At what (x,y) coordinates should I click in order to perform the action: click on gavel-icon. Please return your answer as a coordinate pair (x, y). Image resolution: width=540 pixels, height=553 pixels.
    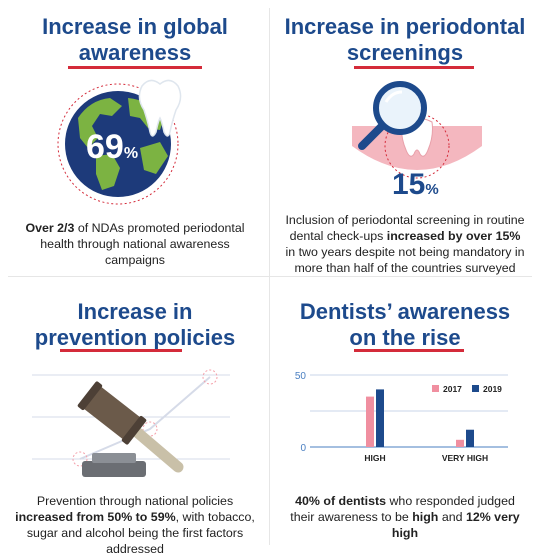
    Looking at the image, I should click on (130, 429).